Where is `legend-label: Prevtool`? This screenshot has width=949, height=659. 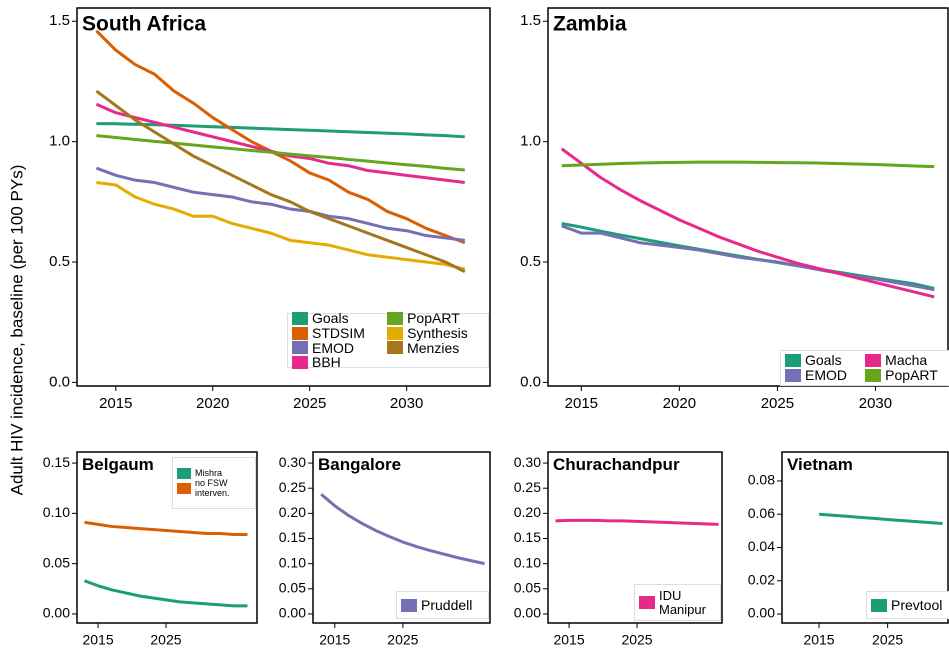
legend-label: Prevtool is located at coordinates (917, 604).